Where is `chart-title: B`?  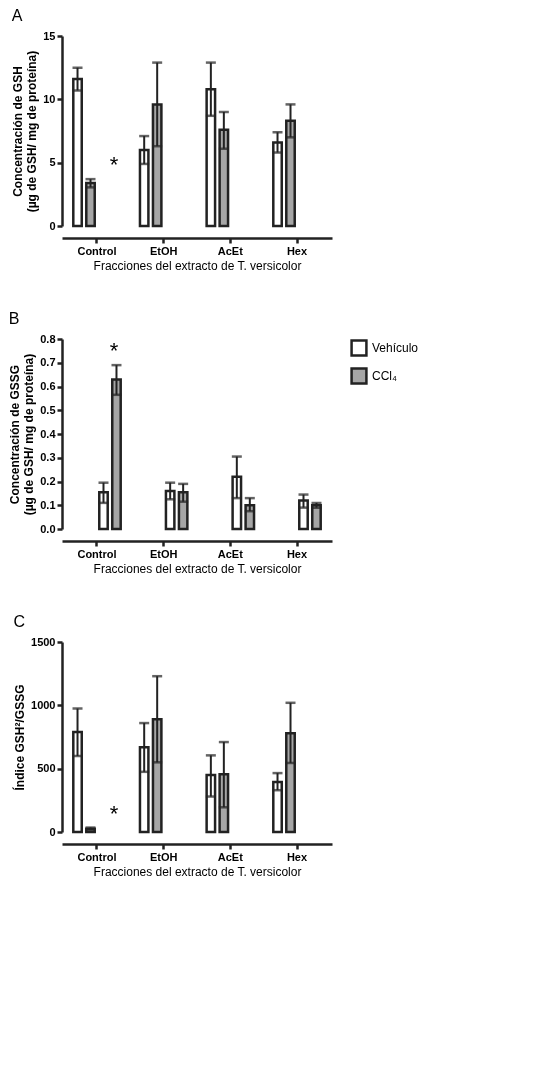
chart-title: B is located at coordinates (14, 318).